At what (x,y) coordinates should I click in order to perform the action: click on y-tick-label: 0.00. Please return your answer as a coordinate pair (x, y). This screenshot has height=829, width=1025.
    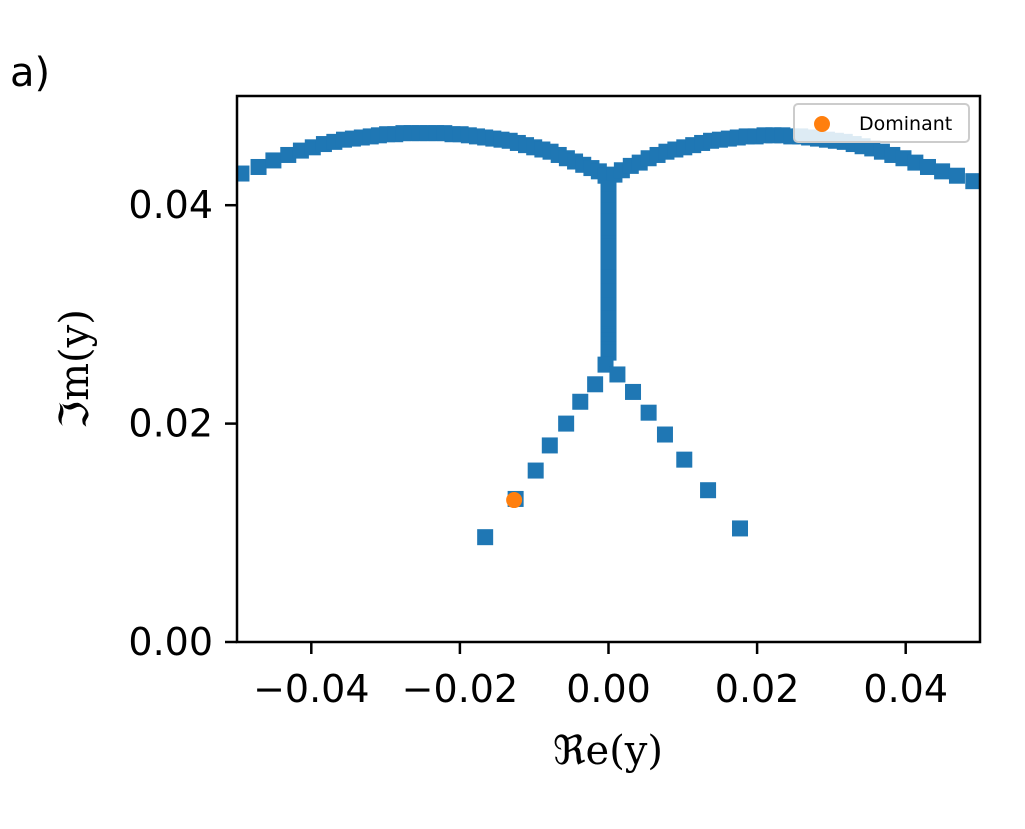
    Looking at the image, I should click on (170, 642).